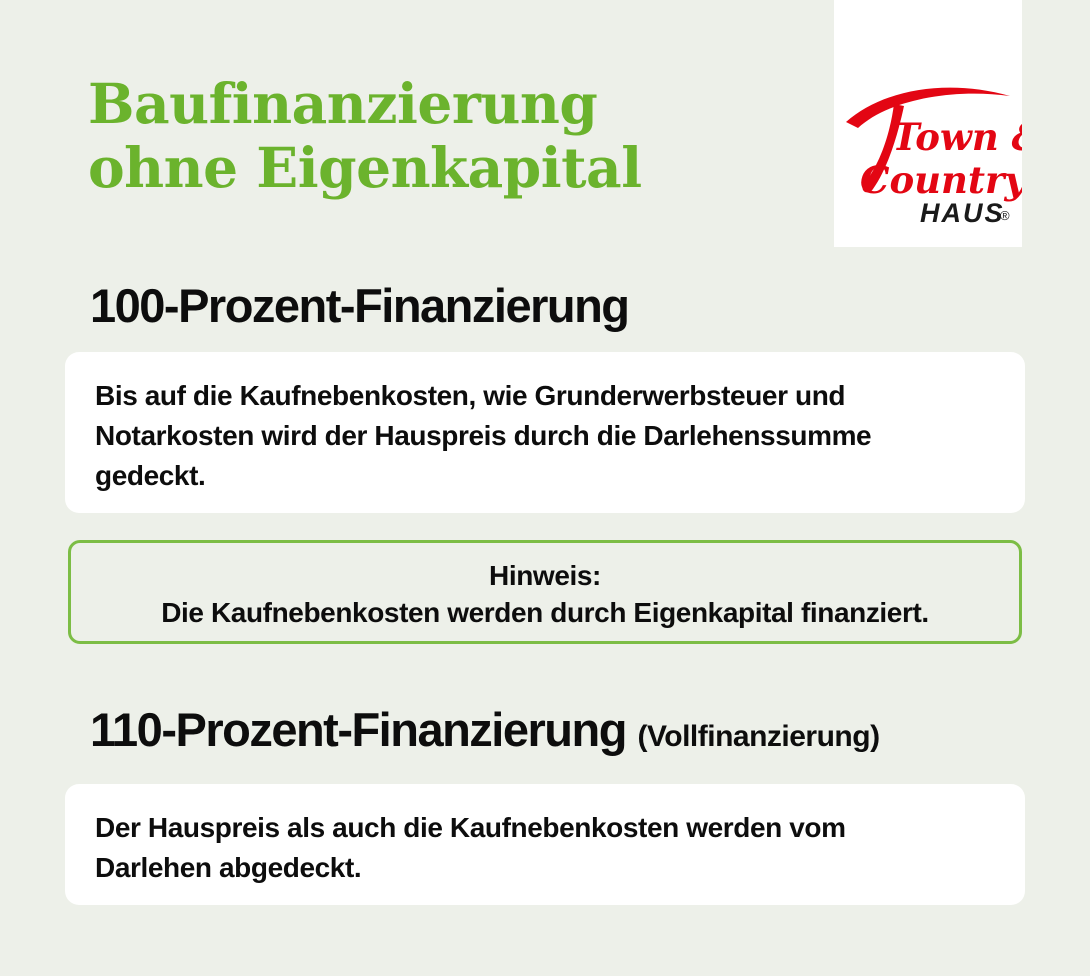  I want to click on title-line-1: Baufinanzierung, so click(343, 103).